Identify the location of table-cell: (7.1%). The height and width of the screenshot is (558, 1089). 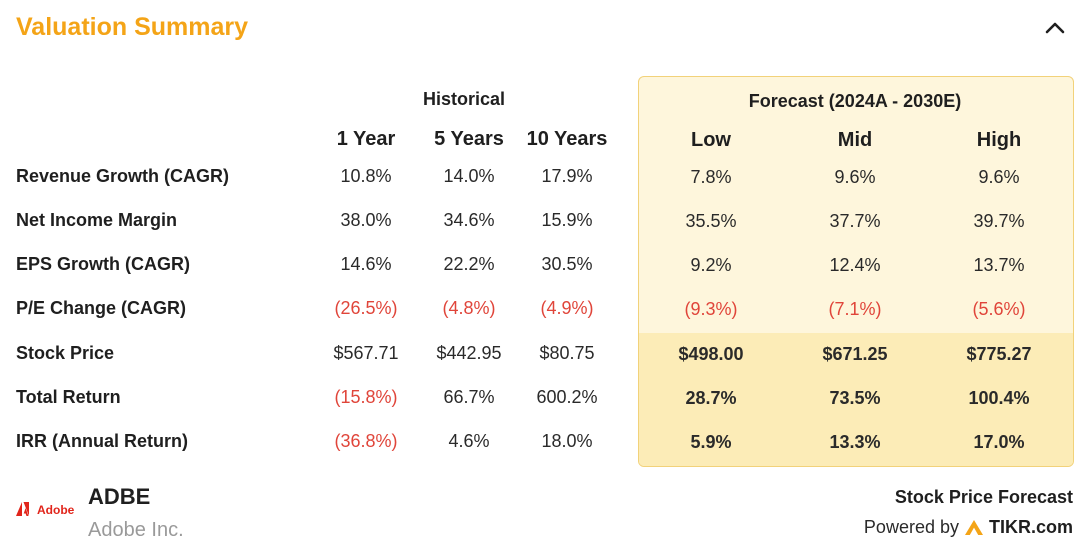
(855, 309).